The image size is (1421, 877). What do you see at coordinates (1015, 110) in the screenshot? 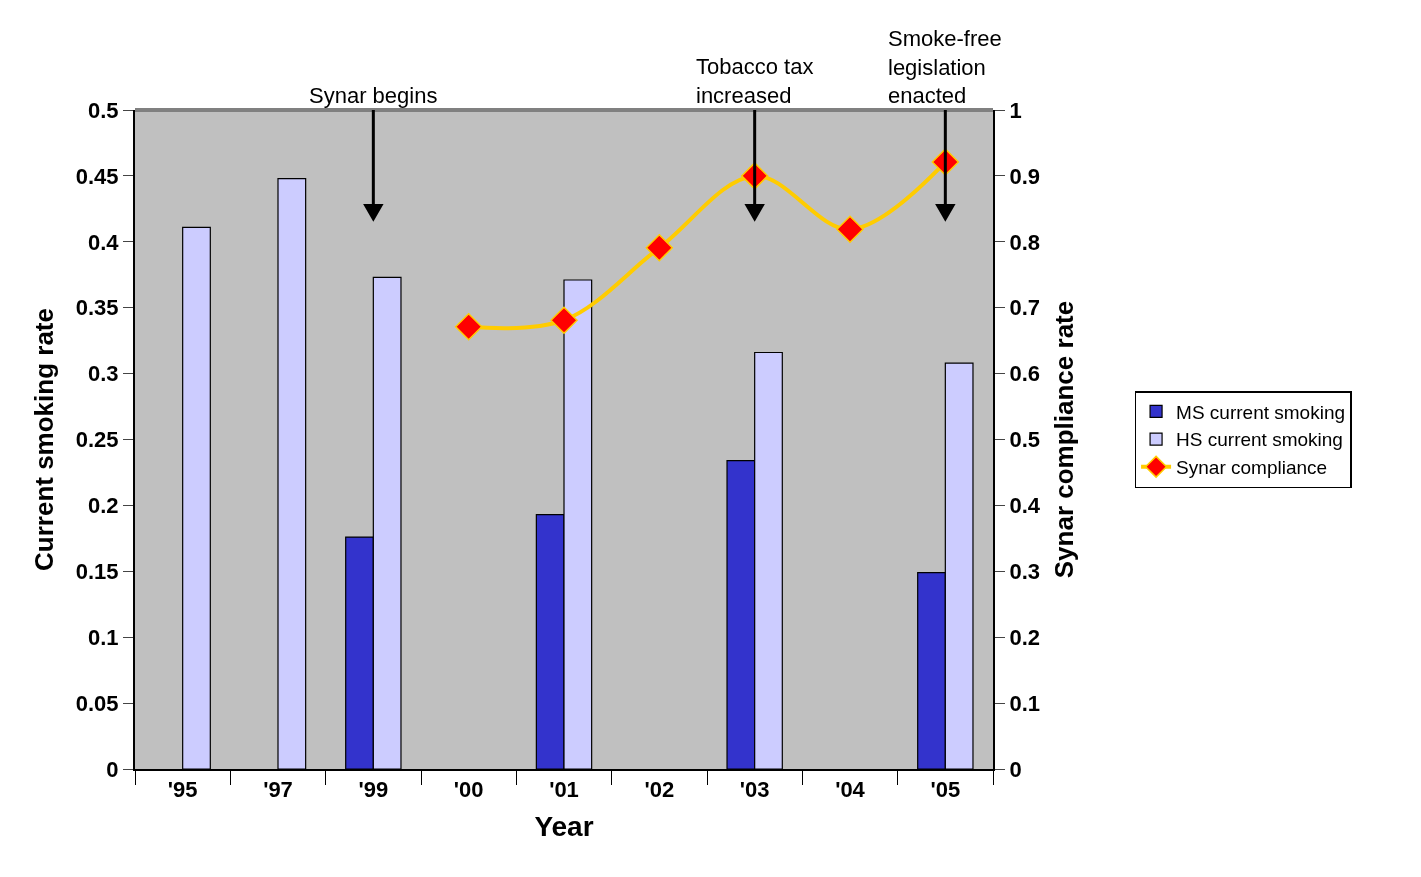
I see `y2-tick-label: 1` at bounding box center [1015, 110].